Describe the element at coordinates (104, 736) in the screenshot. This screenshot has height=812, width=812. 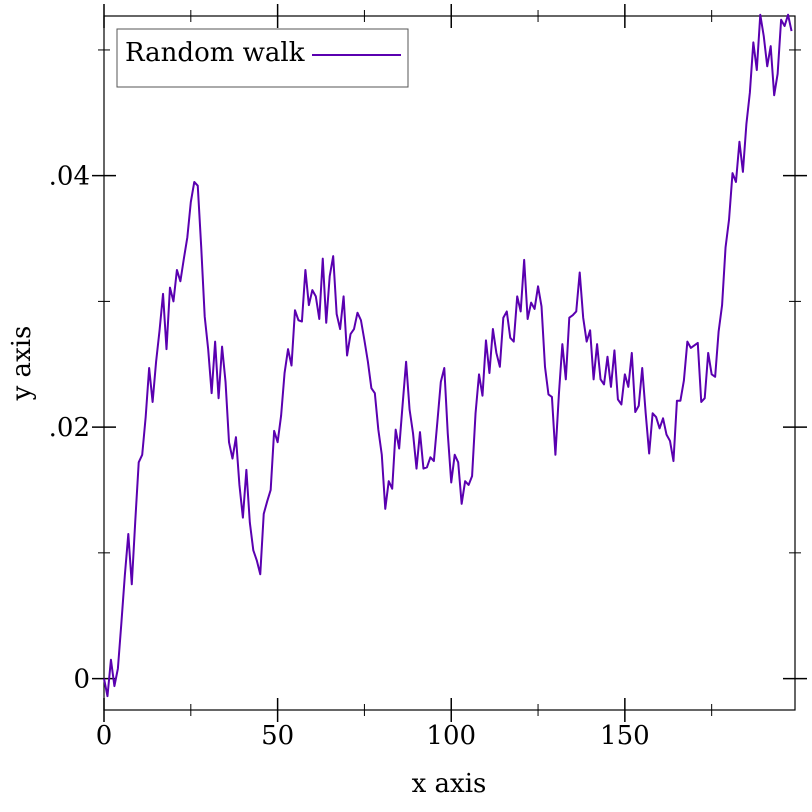
I see `x-tick-label: 0` at that location.